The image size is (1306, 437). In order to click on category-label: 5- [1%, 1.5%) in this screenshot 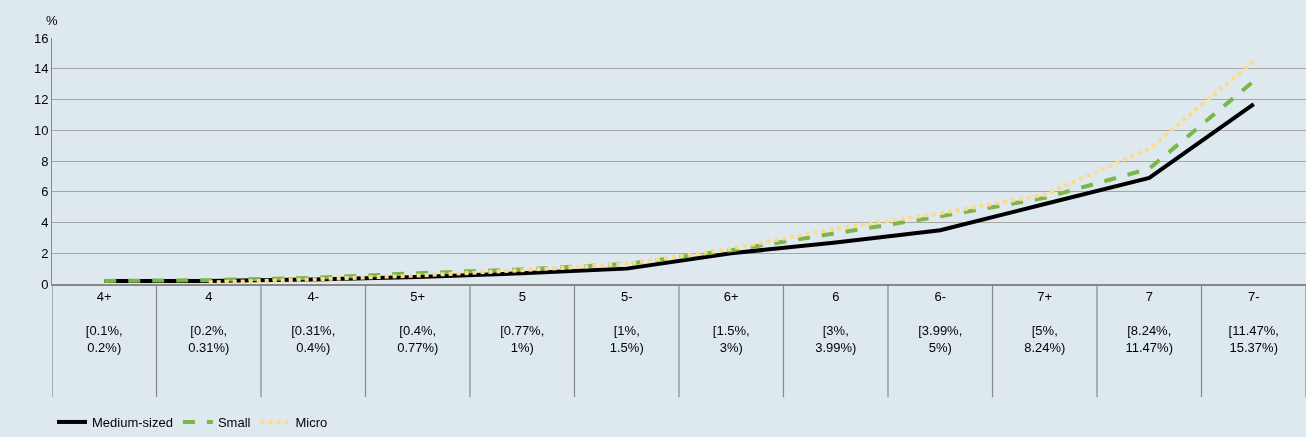, I will do `click(626, 322)`.